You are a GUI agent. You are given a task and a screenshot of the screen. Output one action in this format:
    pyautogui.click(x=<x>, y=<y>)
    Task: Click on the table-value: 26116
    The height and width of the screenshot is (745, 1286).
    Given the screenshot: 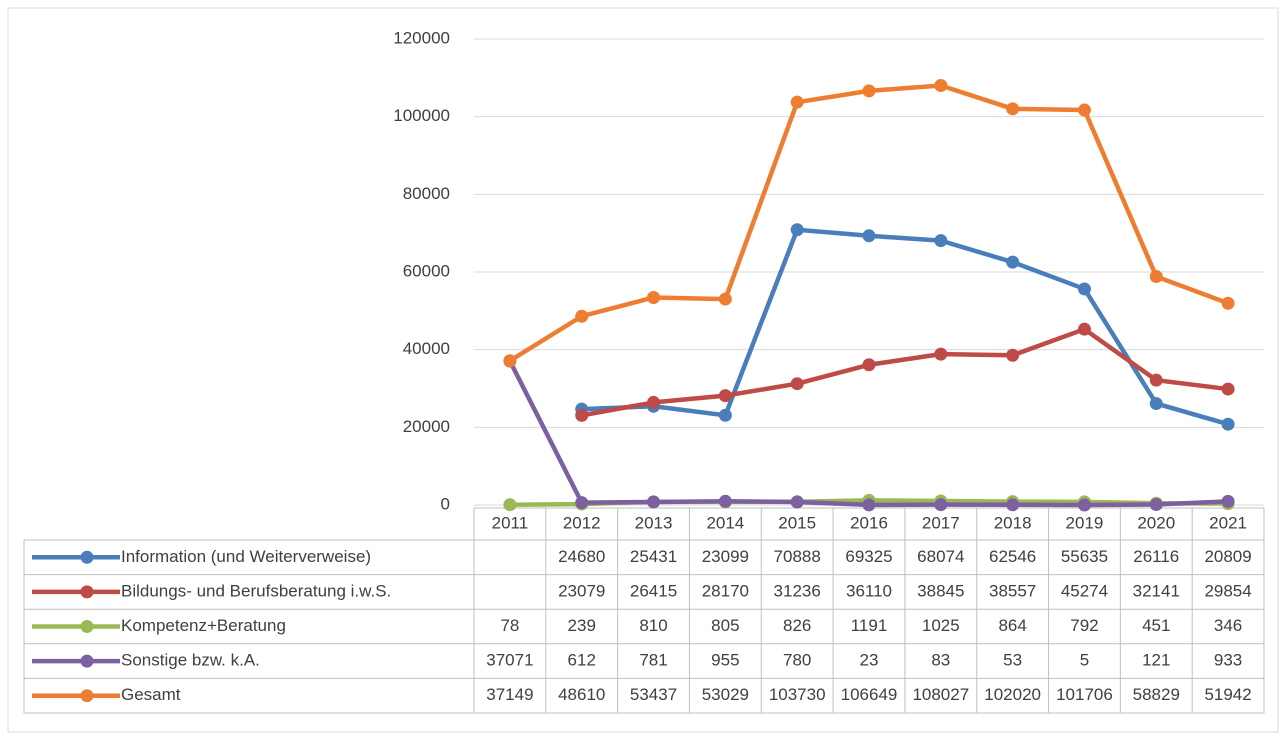 What is the action you would take?
    pyautogui.click(x=1156, y=556)
    